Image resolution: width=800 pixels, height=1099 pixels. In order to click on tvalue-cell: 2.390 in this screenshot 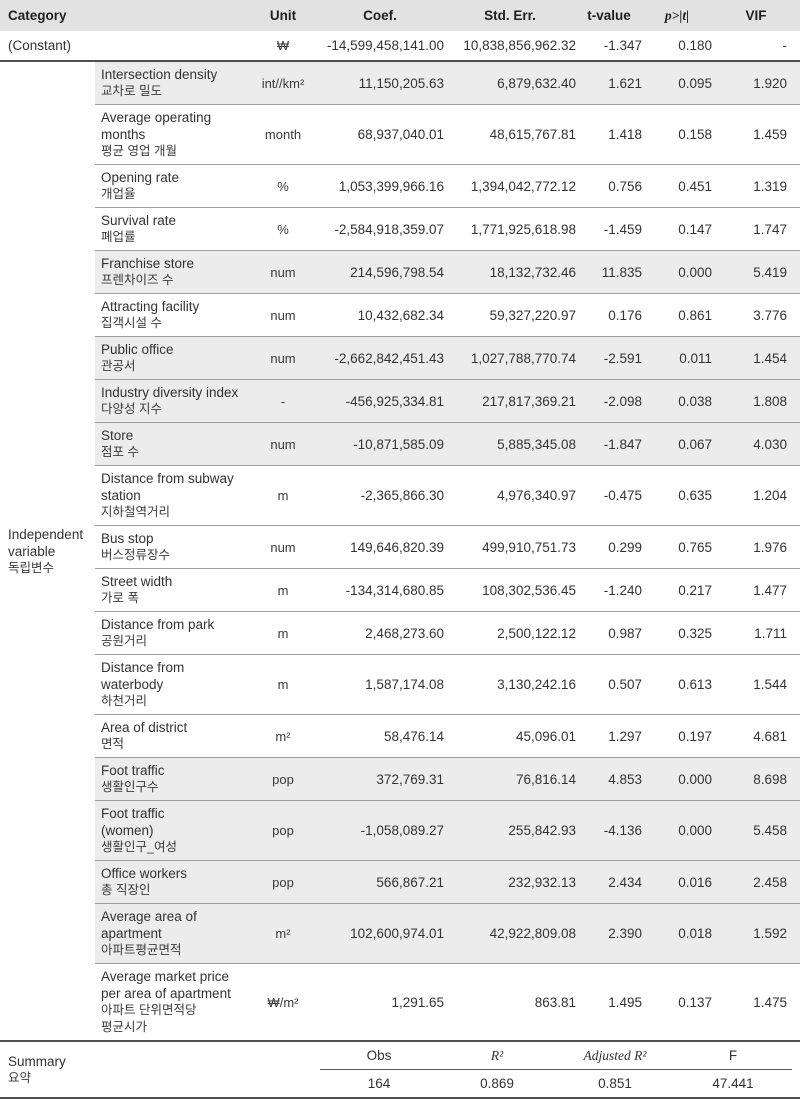, I will do `click(625, 933)`.